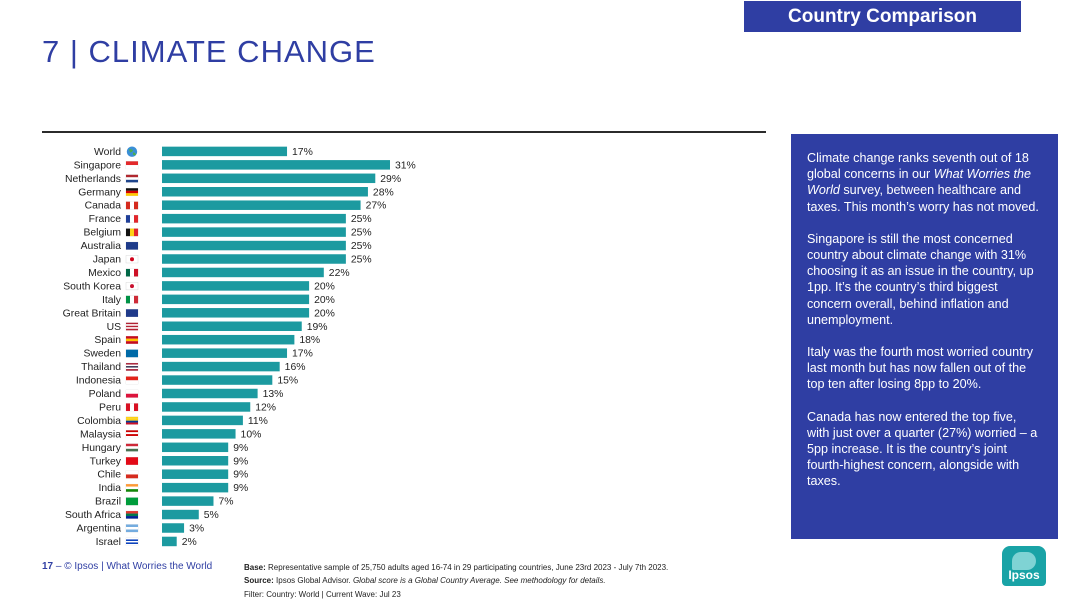  What do you see at coordinates (132, 286) in the screenshot?
I see `flag-south-korea-icon` at bounding box center [132, 286].